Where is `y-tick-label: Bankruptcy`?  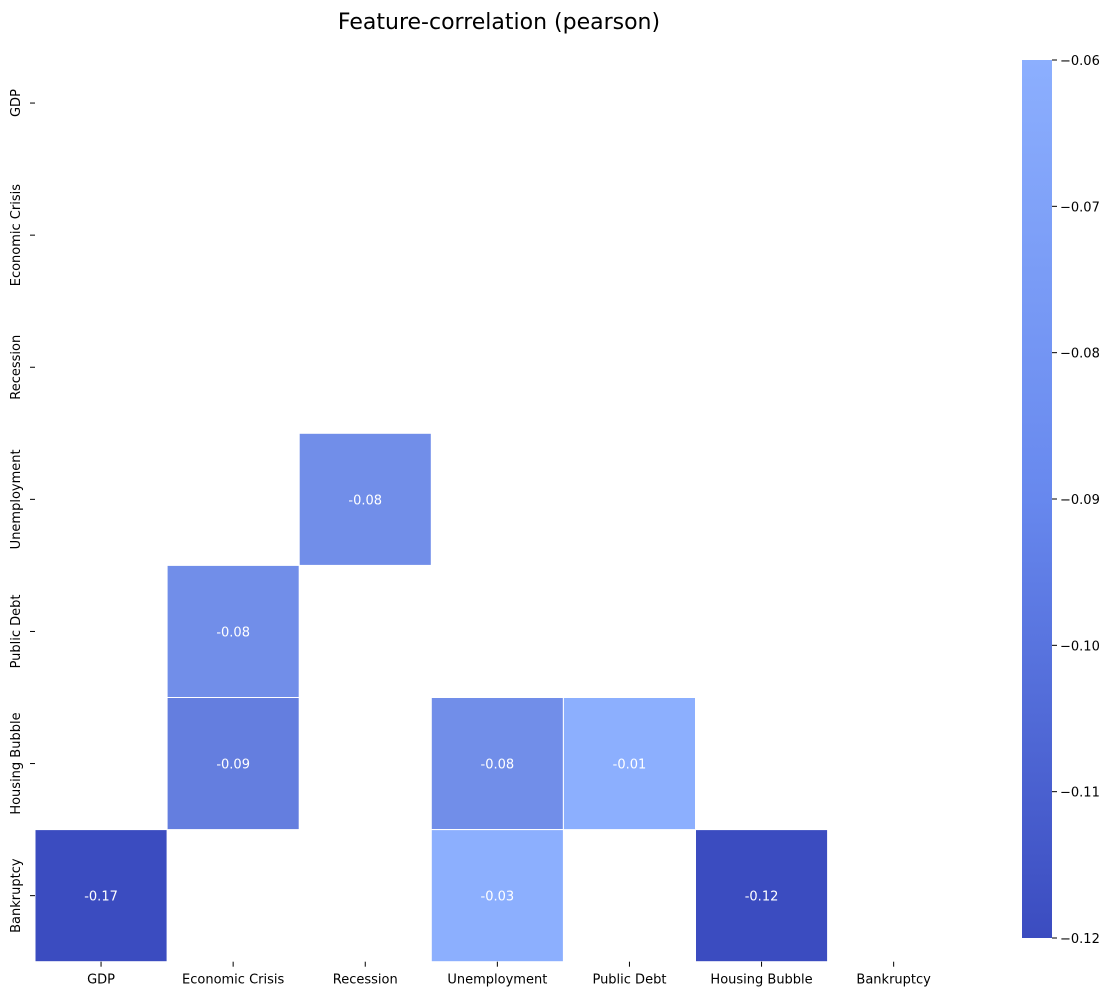 y-tick-label: Bankruptcy is located at coordinates (16, 895).